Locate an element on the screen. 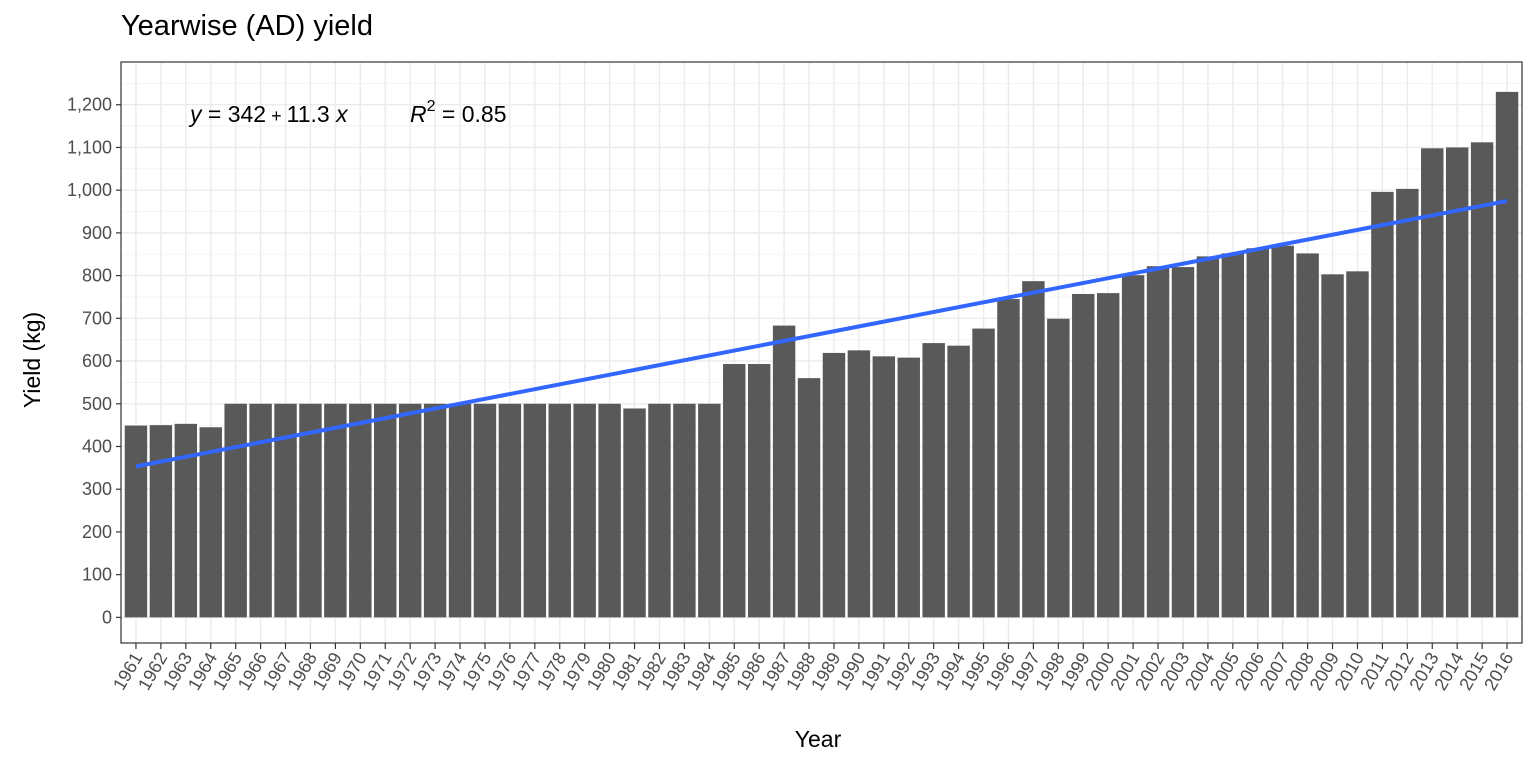 Image resolution: width=1536 pixels, height=768 pixels. bar-2012 is located at coordinates (1407, 403).